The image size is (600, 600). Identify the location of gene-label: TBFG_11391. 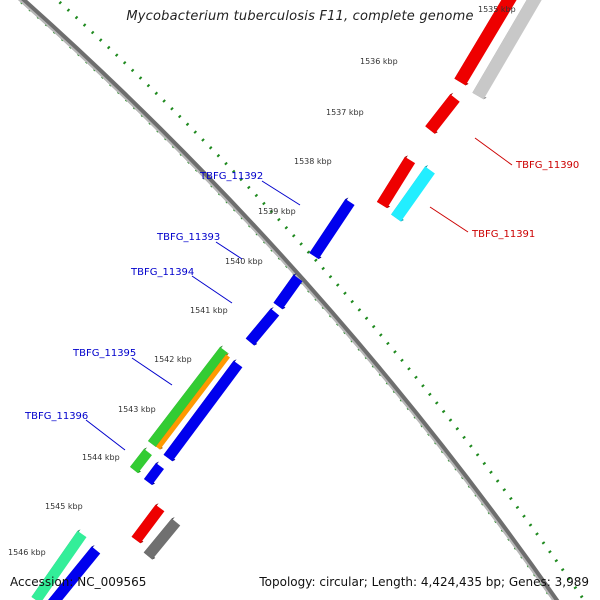
(503, 234).